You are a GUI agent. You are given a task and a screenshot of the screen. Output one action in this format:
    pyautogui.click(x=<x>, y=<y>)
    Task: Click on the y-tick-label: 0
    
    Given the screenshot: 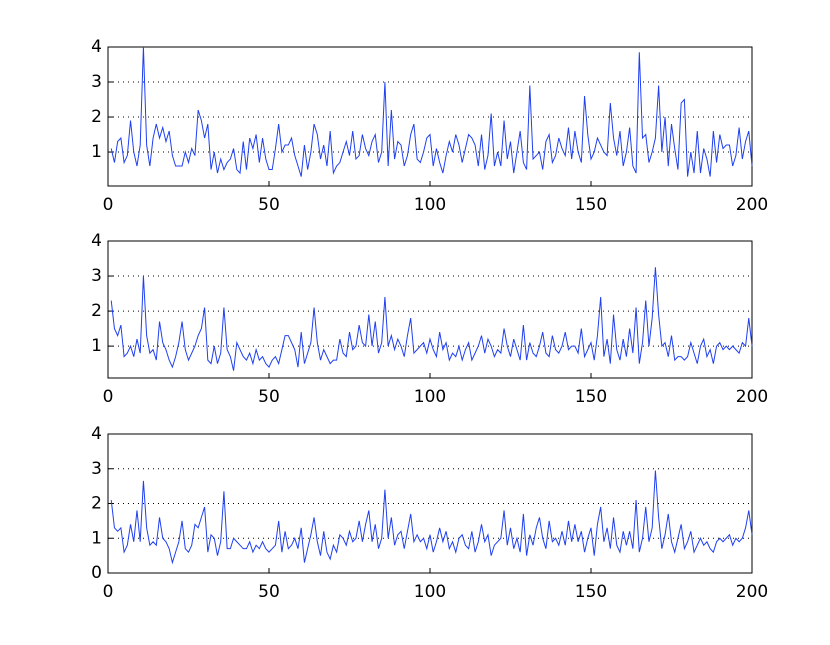 What is the action you would take?
    pyautogui.click(x=96, y=573)
    